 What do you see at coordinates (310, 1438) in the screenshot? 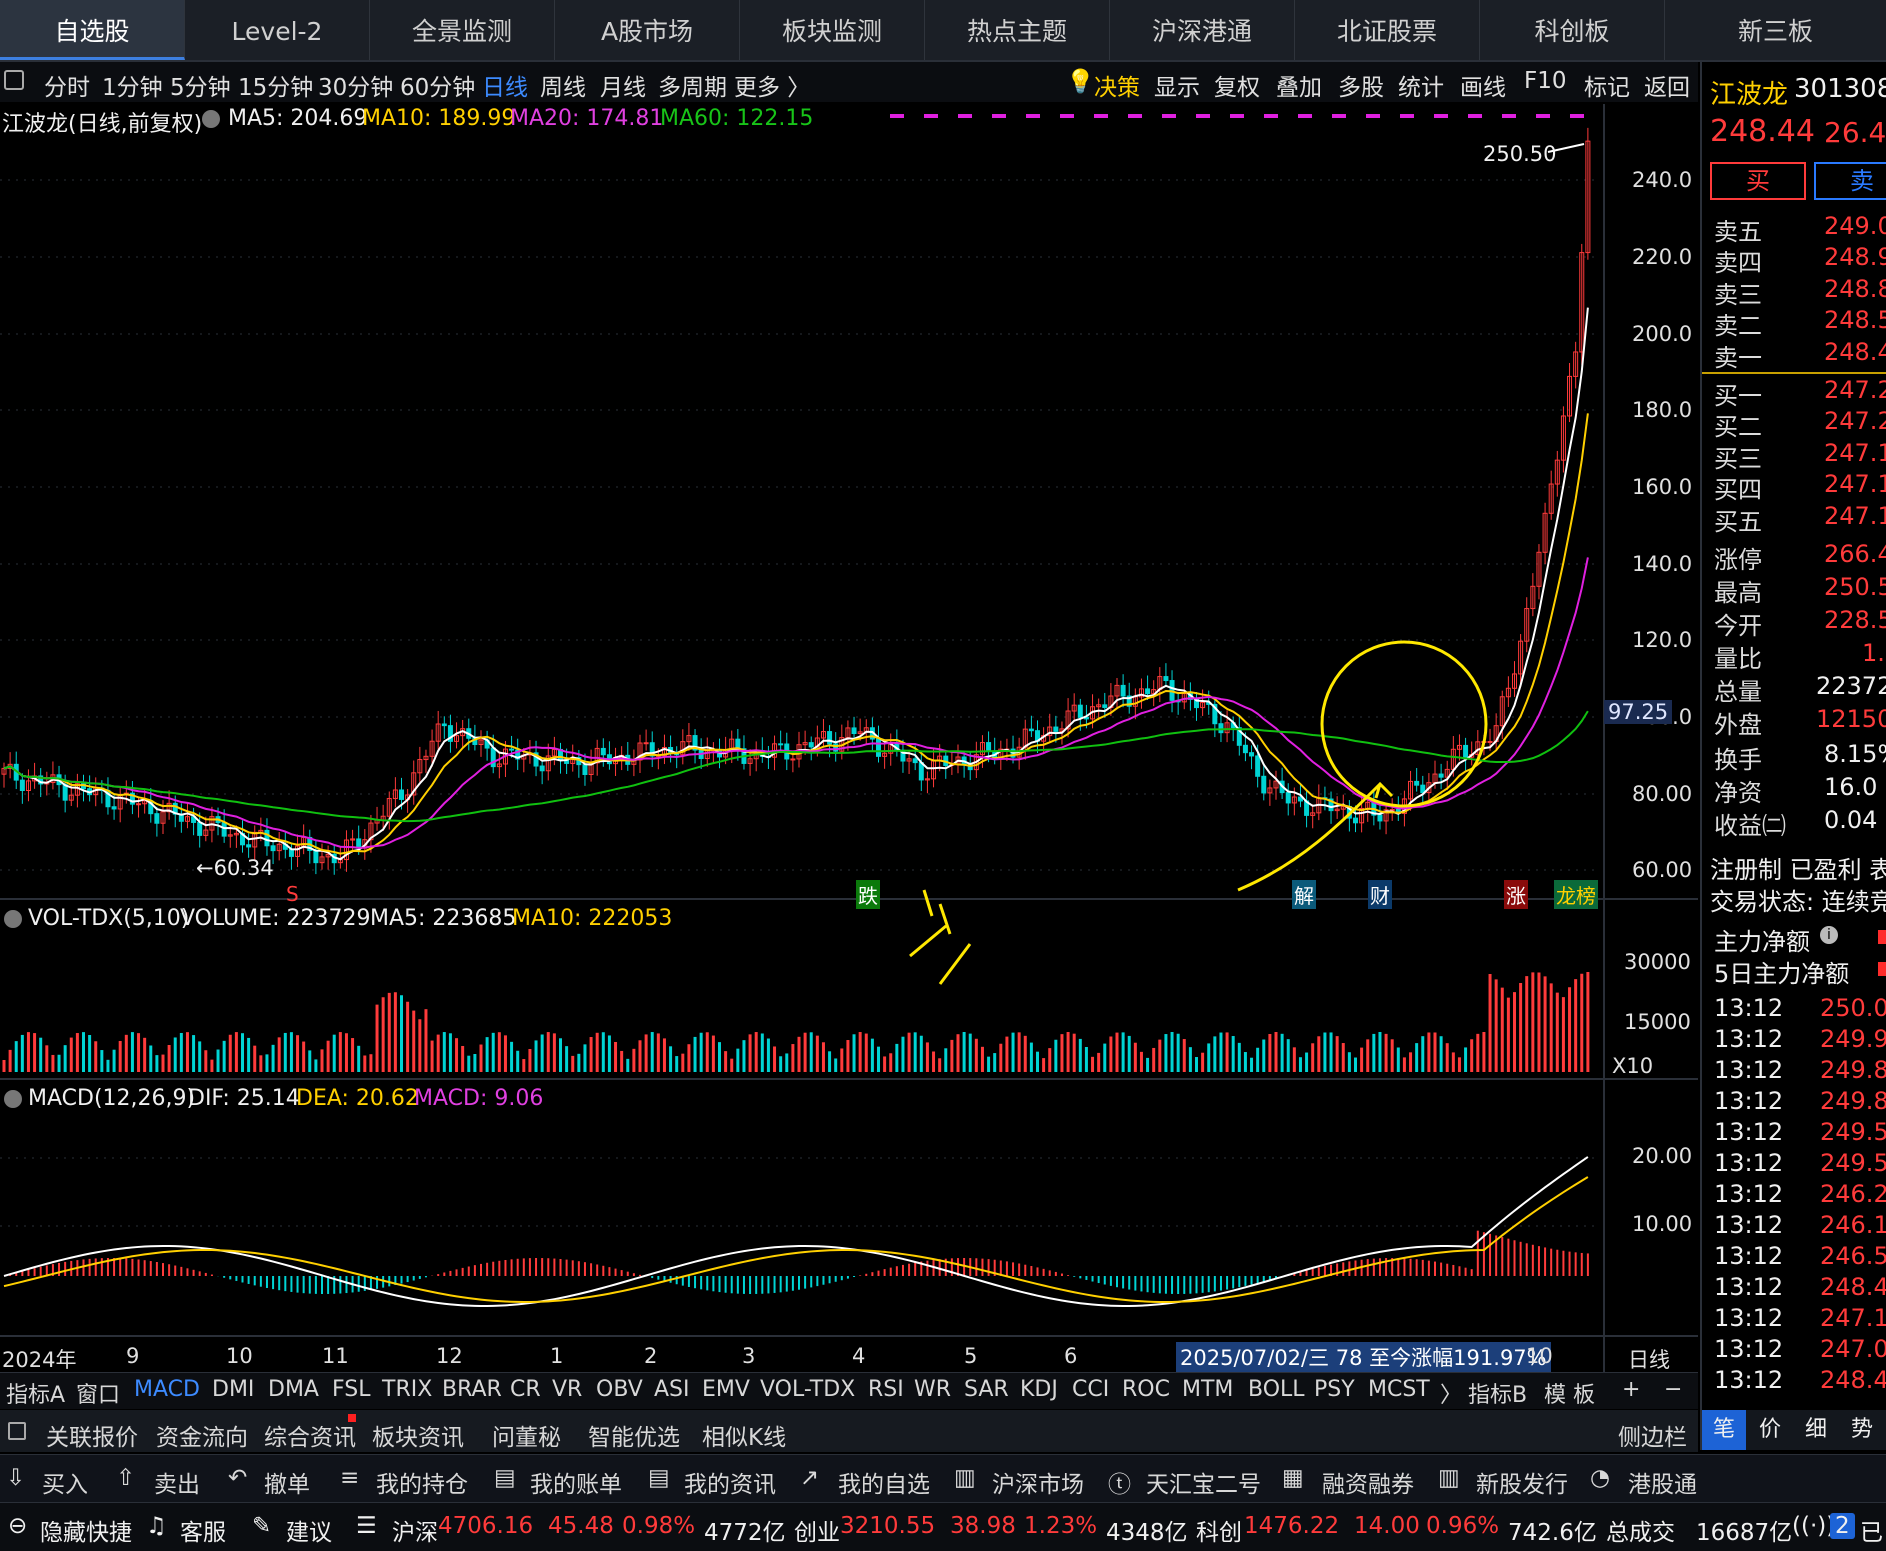
I see `tab-news: 综合资讯` at bounding box center [310, 1438].